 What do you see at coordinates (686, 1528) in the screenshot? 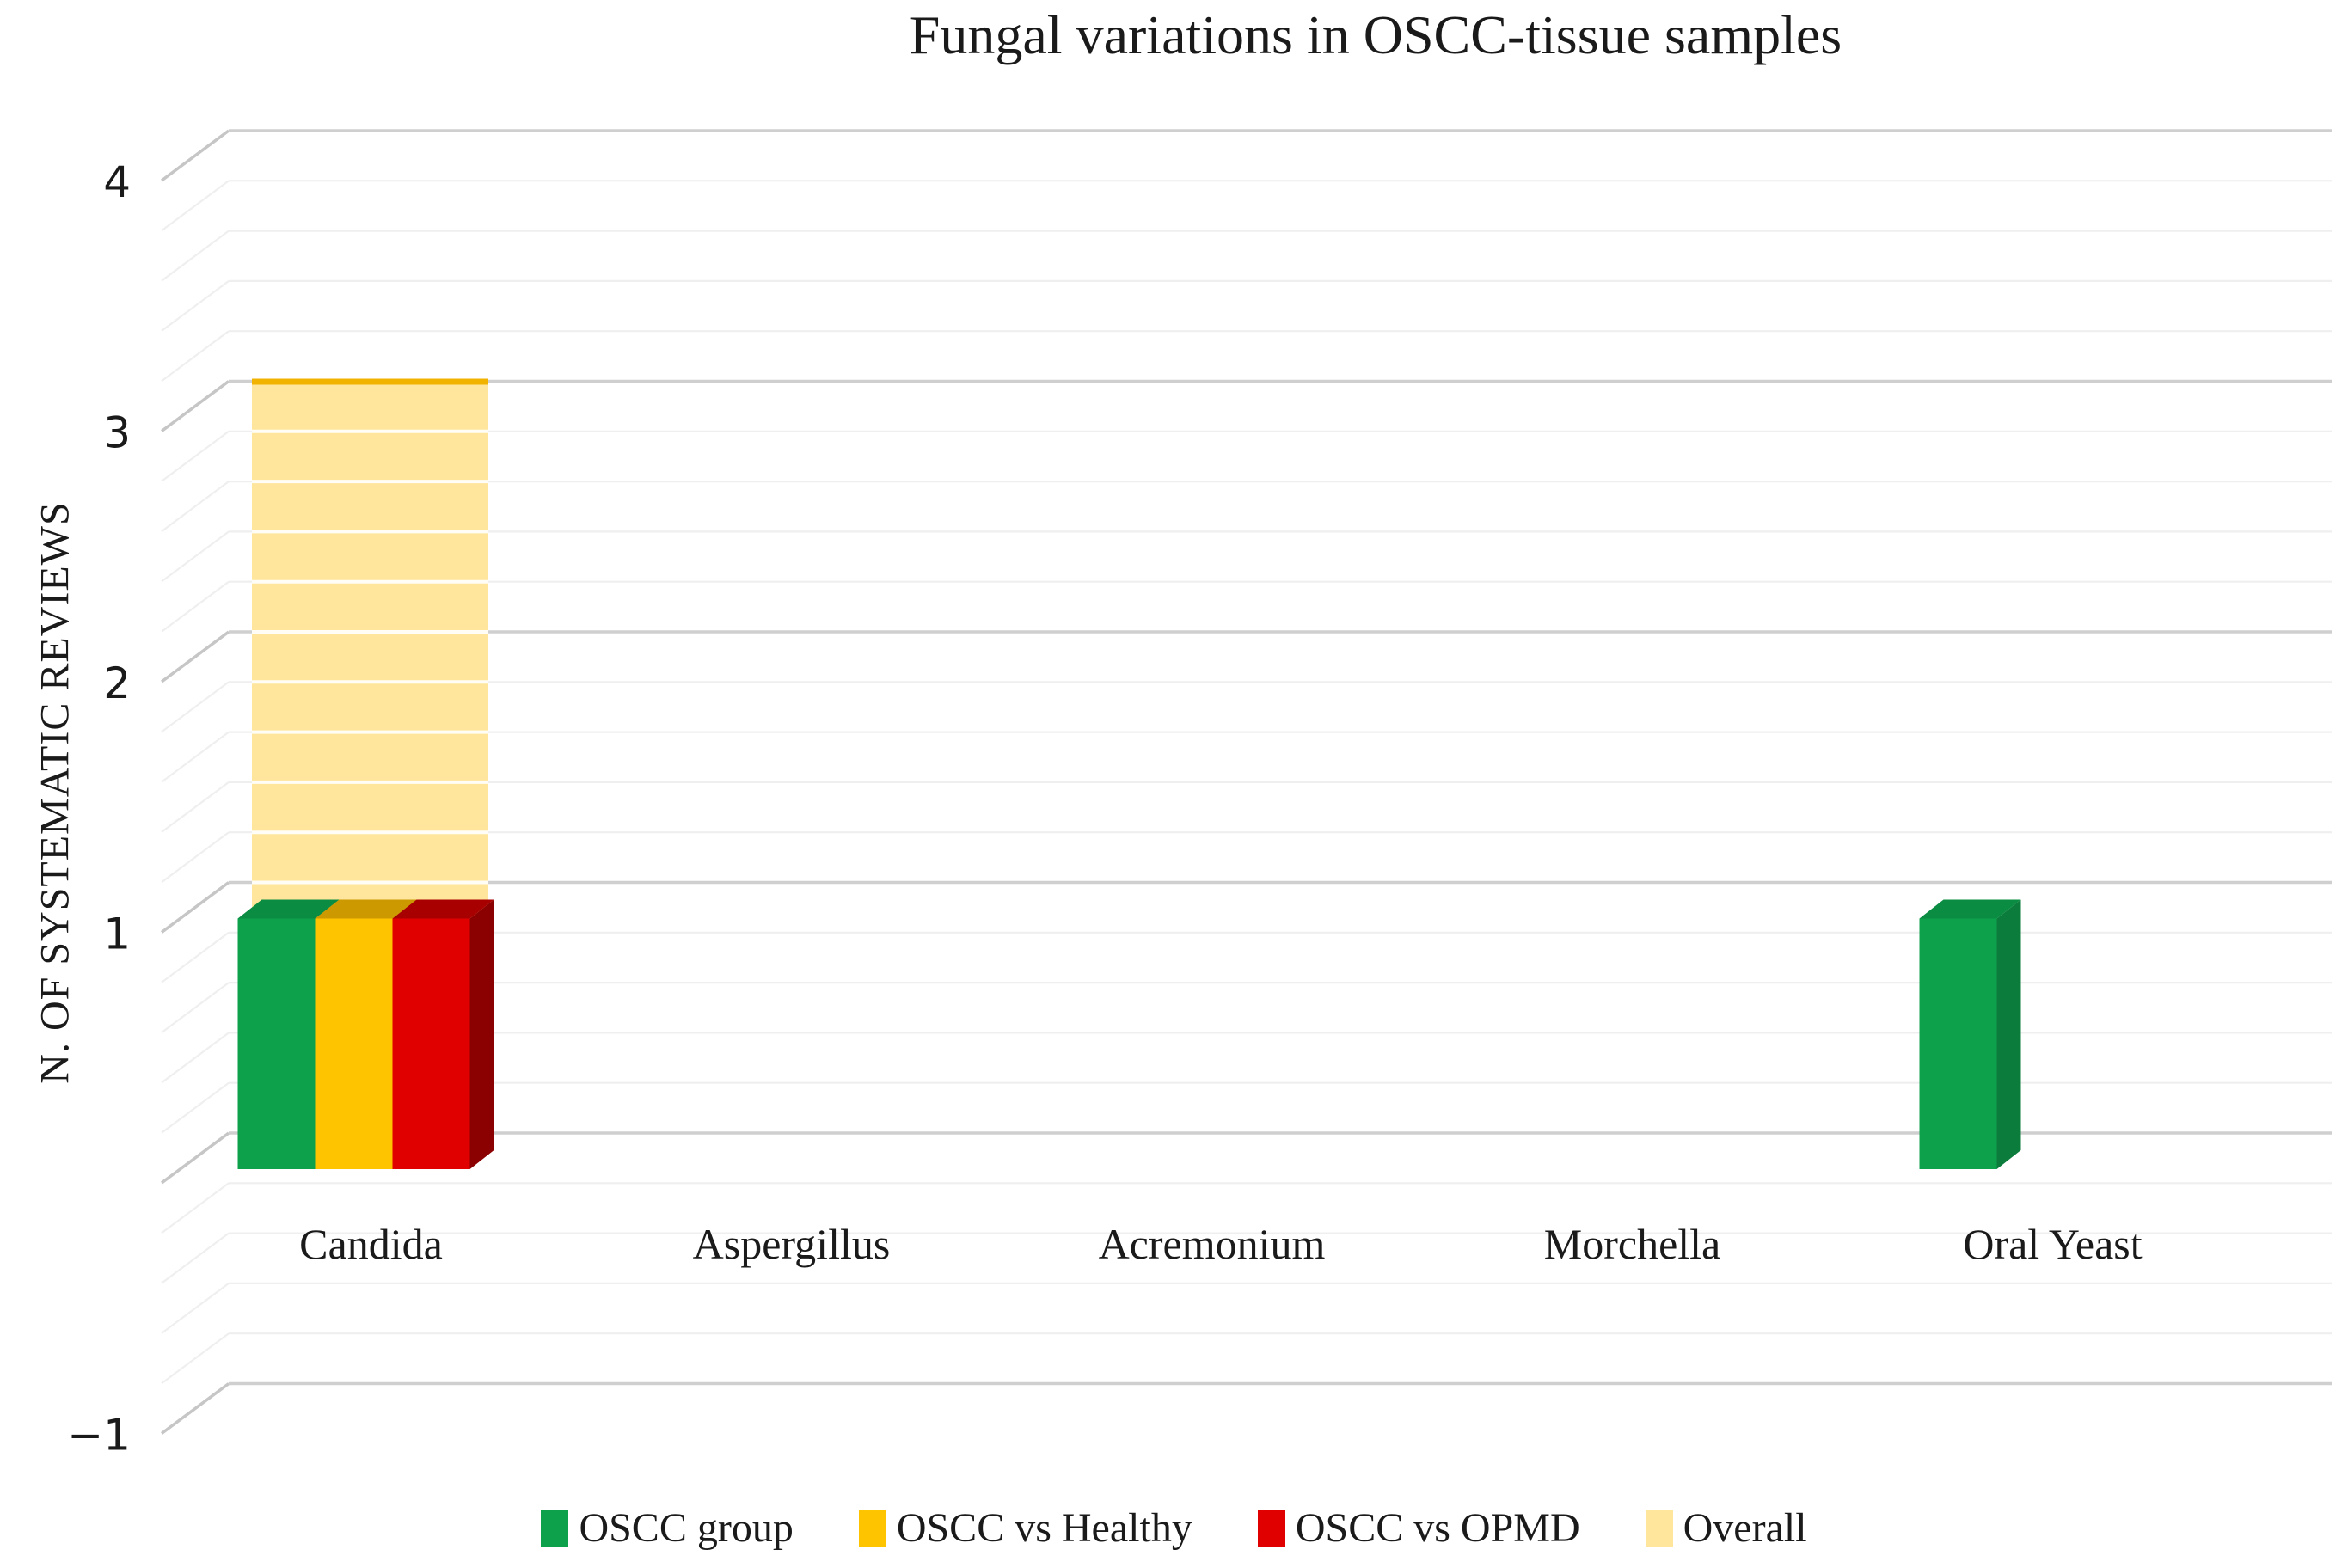
I see `legend-label: OSCC group` at bounding box center [686, 1528].